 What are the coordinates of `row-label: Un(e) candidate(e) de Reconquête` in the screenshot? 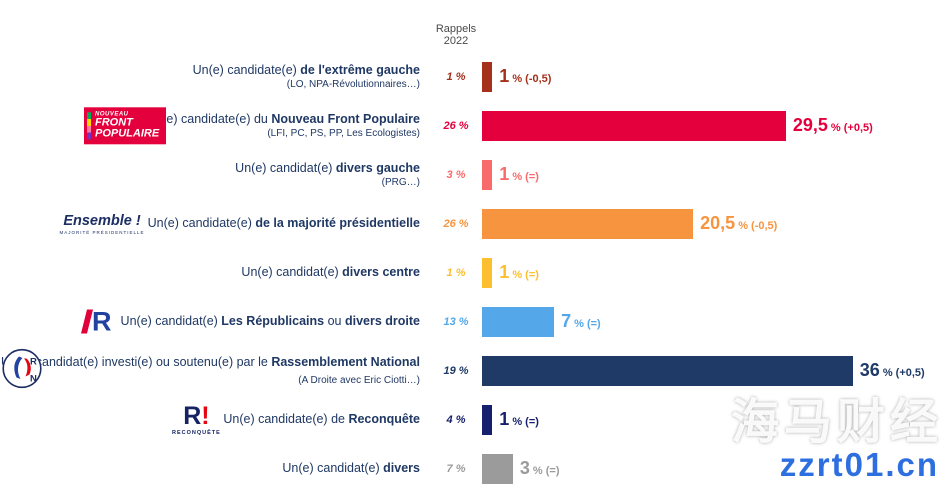 It's located at (215, 419).